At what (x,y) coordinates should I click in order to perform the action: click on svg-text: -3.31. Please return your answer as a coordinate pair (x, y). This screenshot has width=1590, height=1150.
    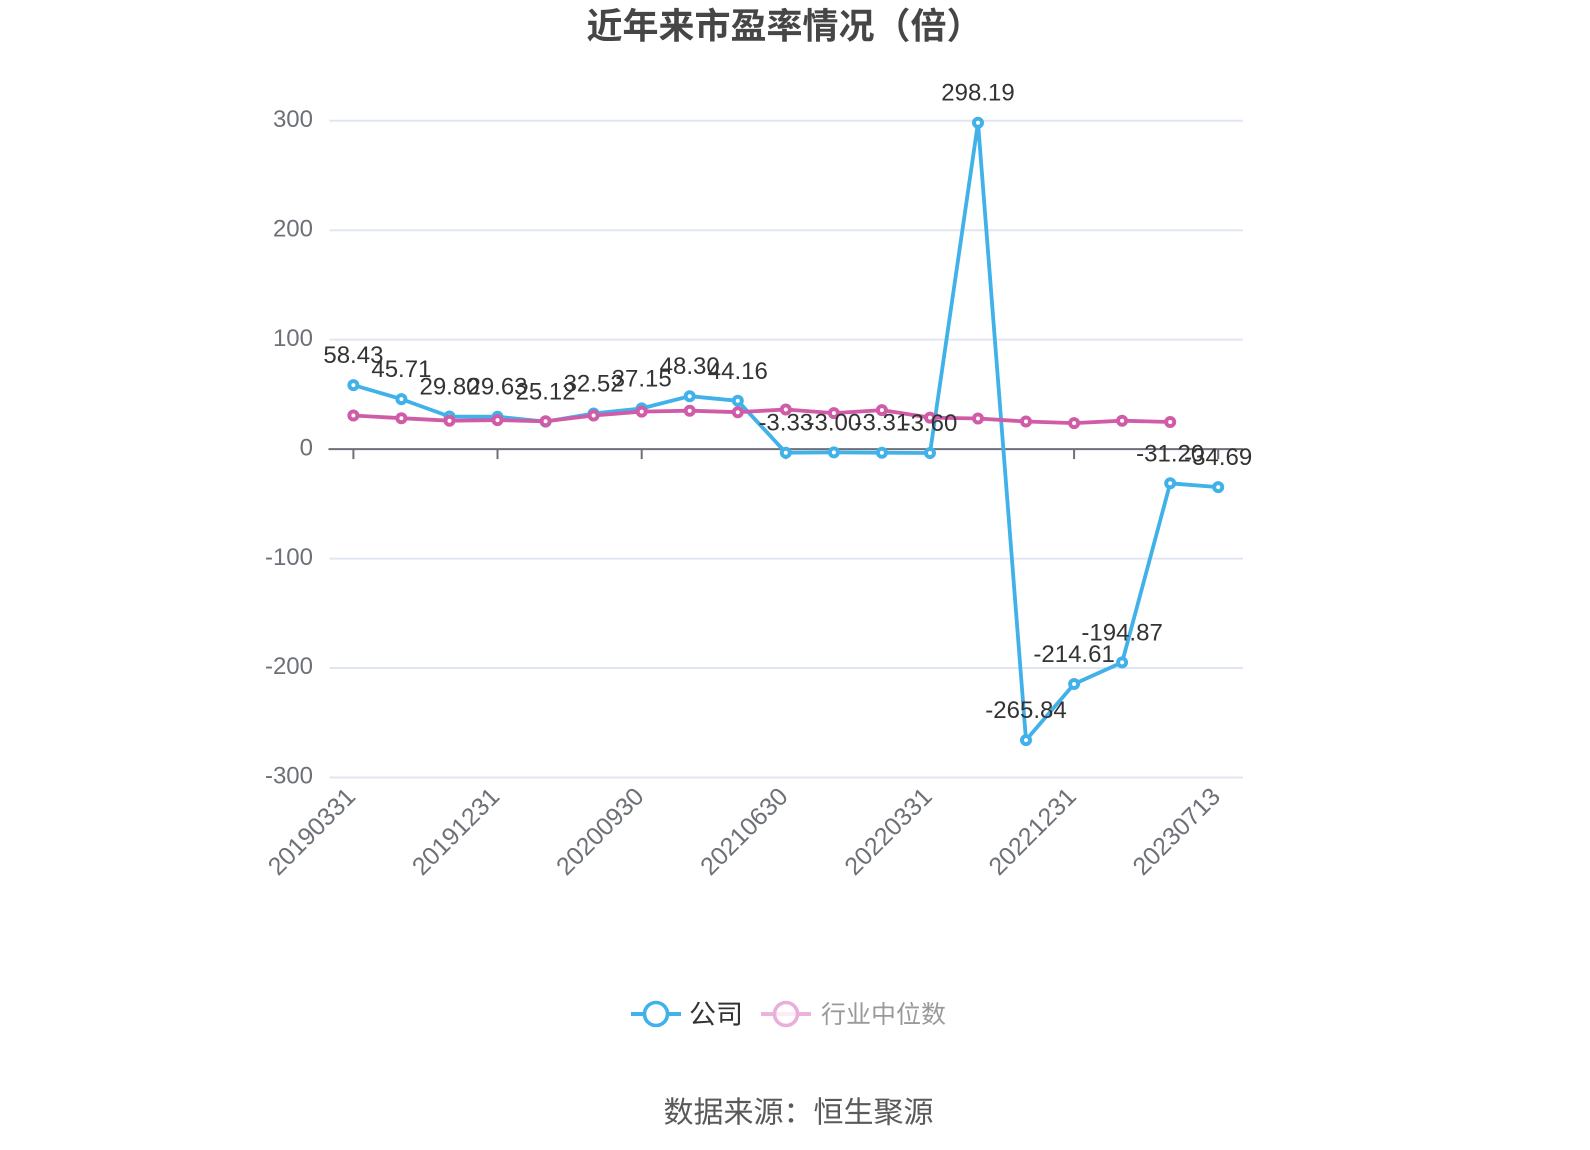
    Looking at the image, I should click on (882, 423).